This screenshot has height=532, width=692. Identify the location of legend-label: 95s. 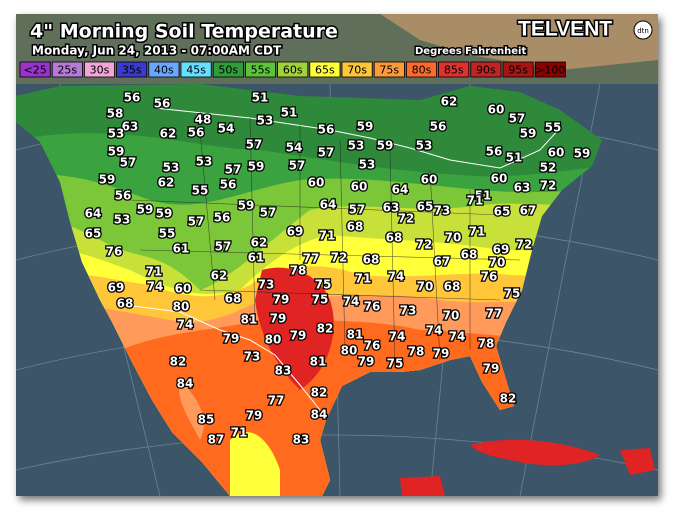
(518, 70).